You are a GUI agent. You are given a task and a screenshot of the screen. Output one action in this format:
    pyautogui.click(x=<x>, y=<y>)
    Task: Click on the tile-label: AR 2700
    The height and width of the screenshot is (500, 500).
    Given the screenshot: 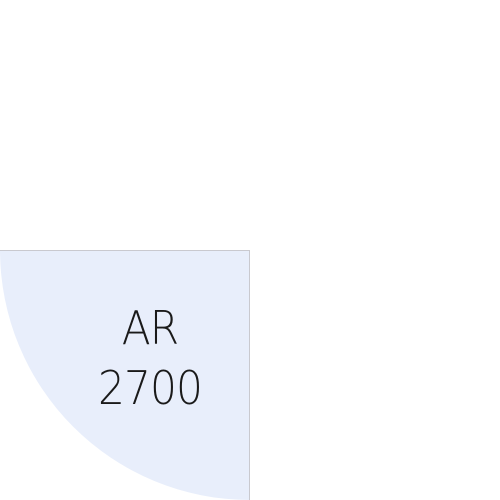 What is the action you would take?
    pyautogui.click(x=150, y=358)
    